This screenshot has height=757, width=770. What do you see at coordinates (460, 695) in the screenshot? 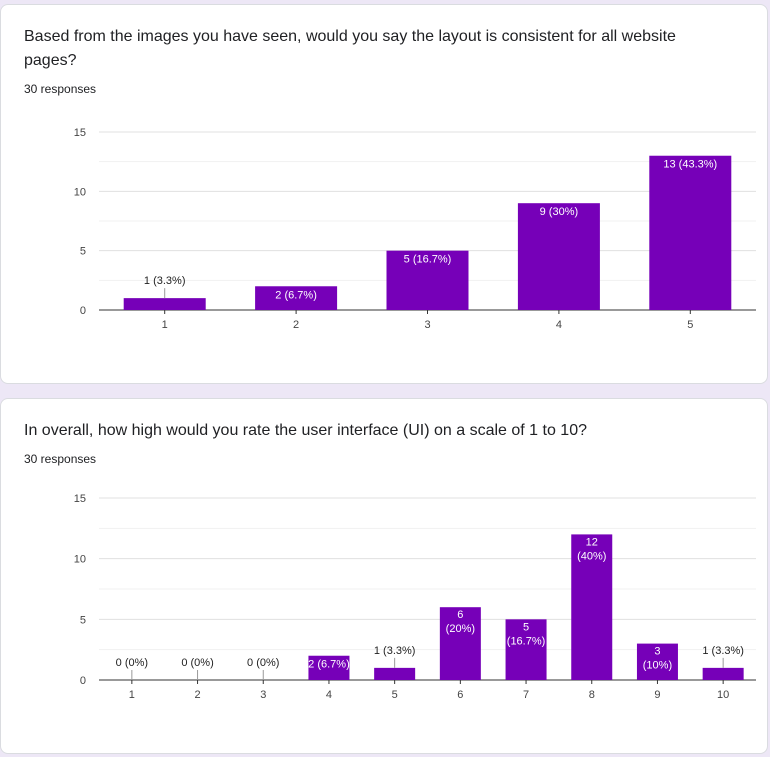
I see `x-tick-label: 6` at bounding box center [460, 695].